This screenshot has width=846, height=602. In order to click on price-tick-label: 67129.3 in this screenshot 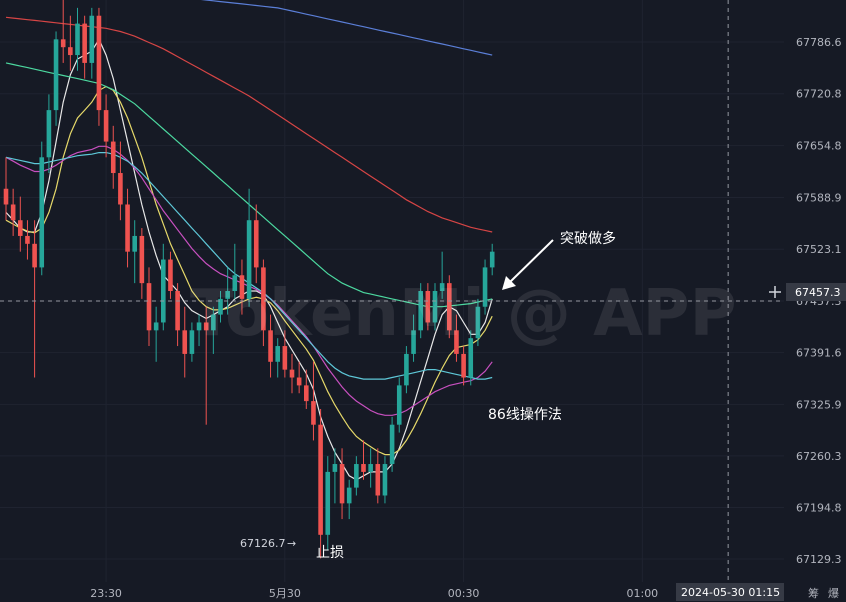, I will do `click(819, 559)`.